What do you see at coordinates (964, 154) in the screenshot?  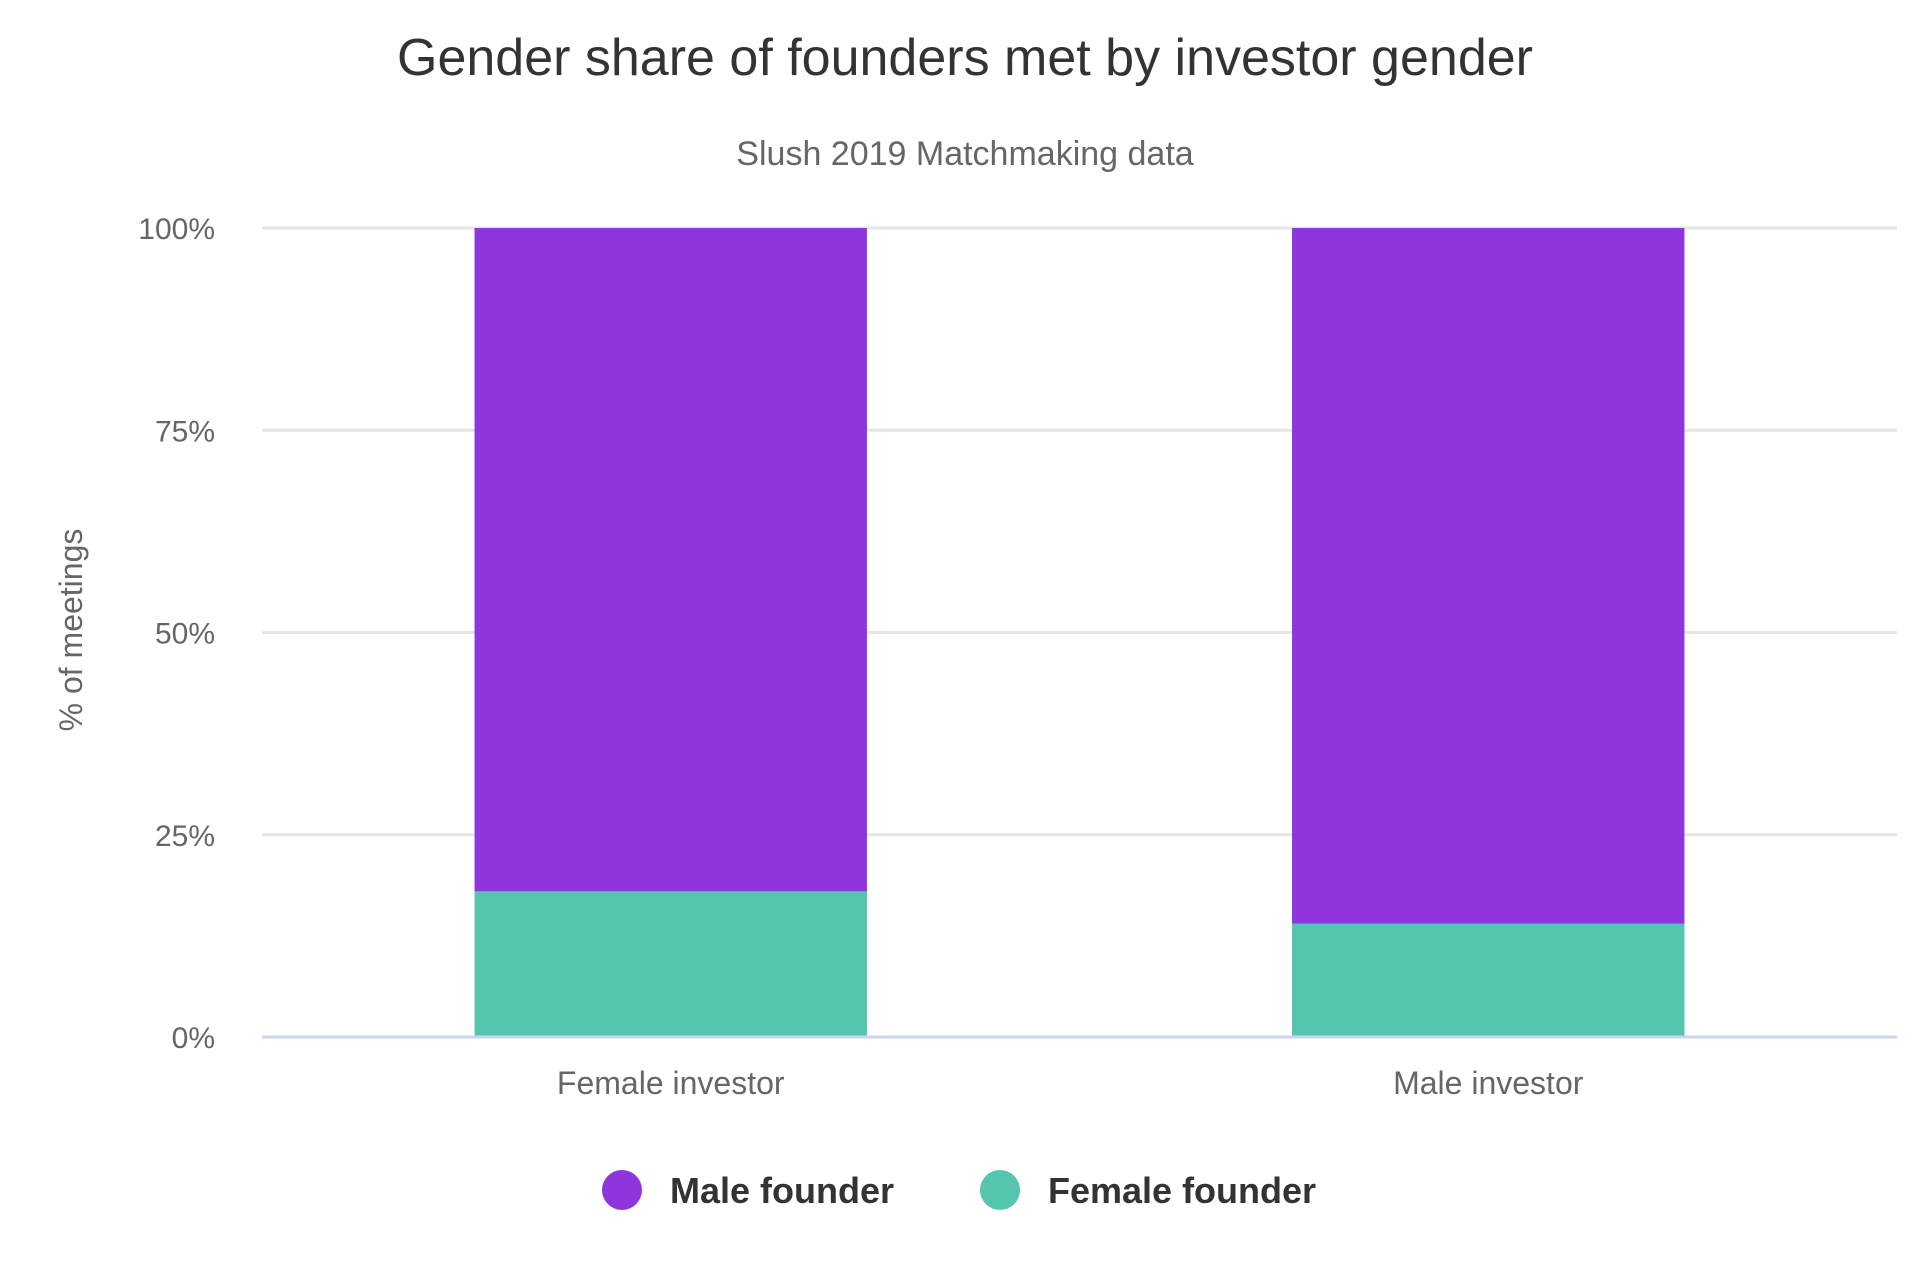 I see `chart-subtitle: Slush 2019 Matchmaking data` at bounding box center [964, 154].